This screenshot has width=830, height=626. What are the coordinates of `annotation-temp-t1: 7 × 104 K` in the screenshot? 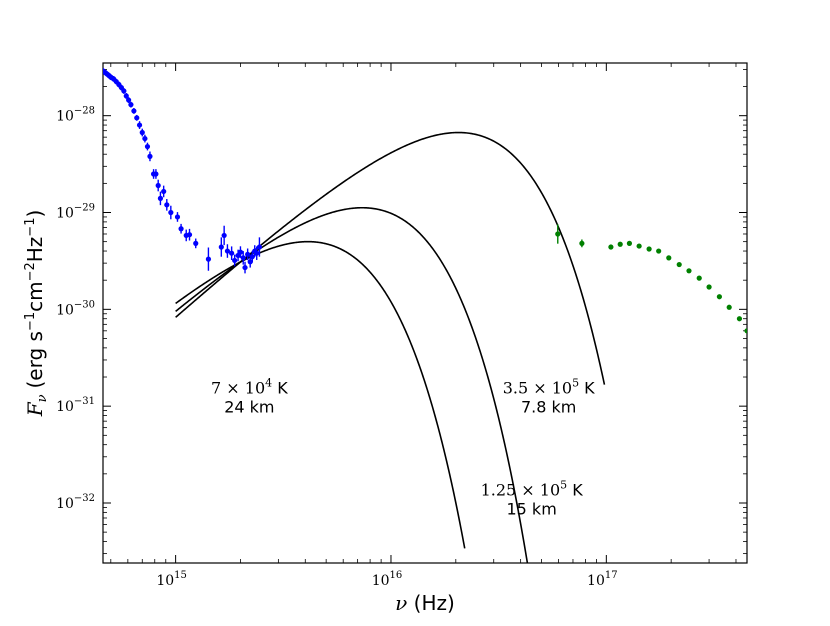 It's located at (249, 387).